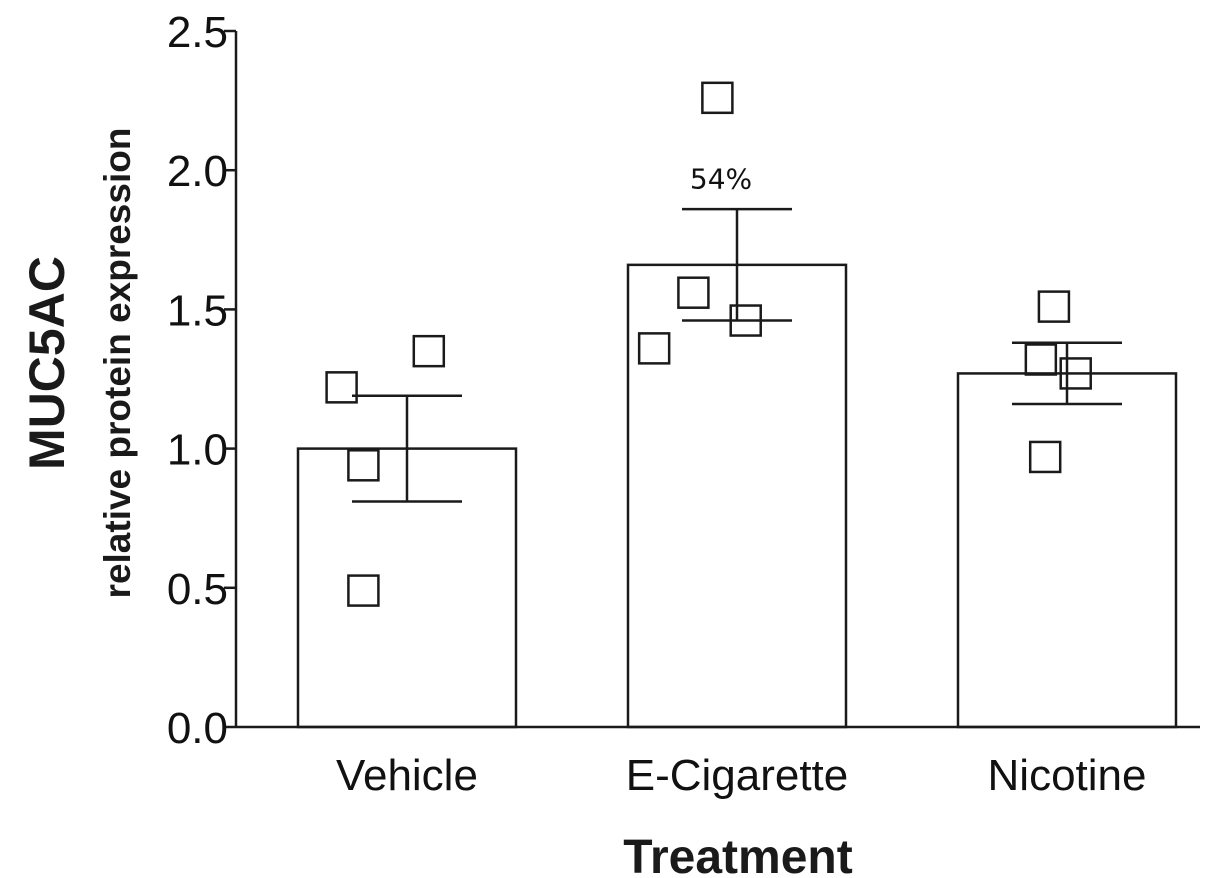  I want to click on category-label: Nicotine, so click(1067, 775).